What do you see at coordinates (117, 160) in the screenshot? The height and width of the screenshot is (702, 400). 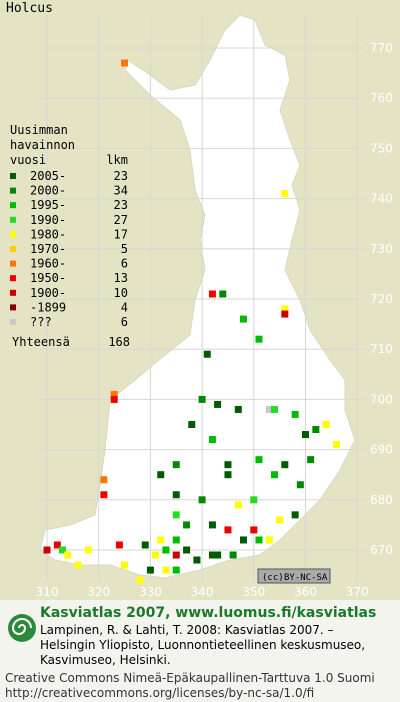 I see `legend-count-heading: lkm` at bounding box center [117, 160].